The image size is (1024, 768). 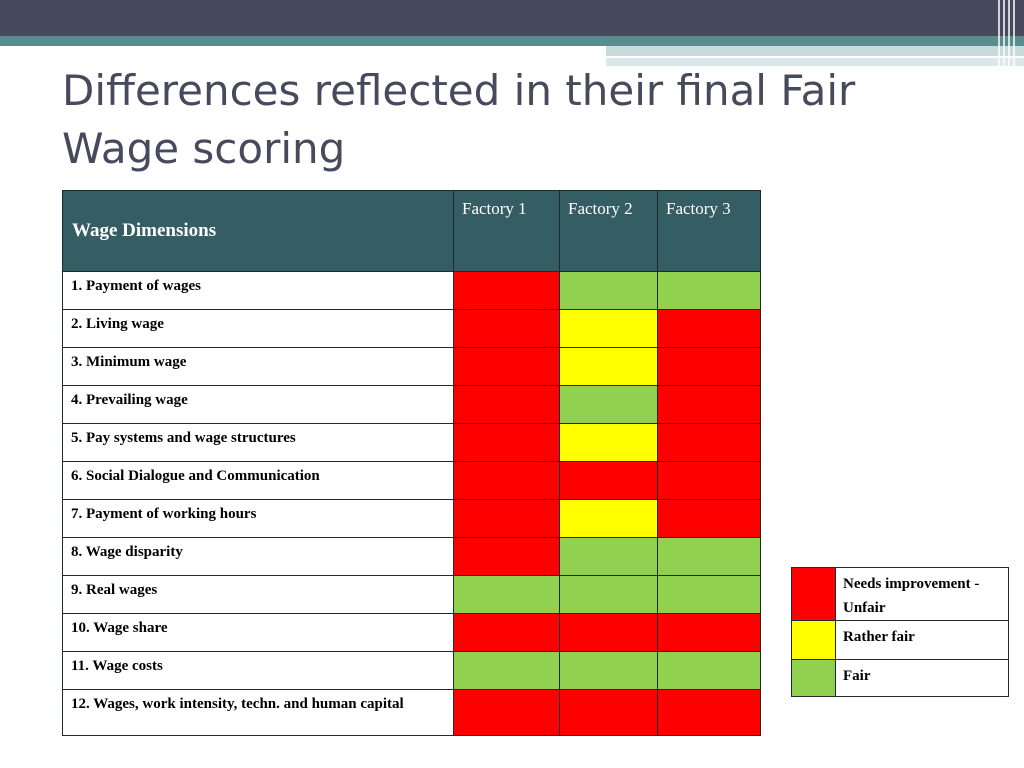 I want to click on decor-lines, so click(x=1009, y=33).